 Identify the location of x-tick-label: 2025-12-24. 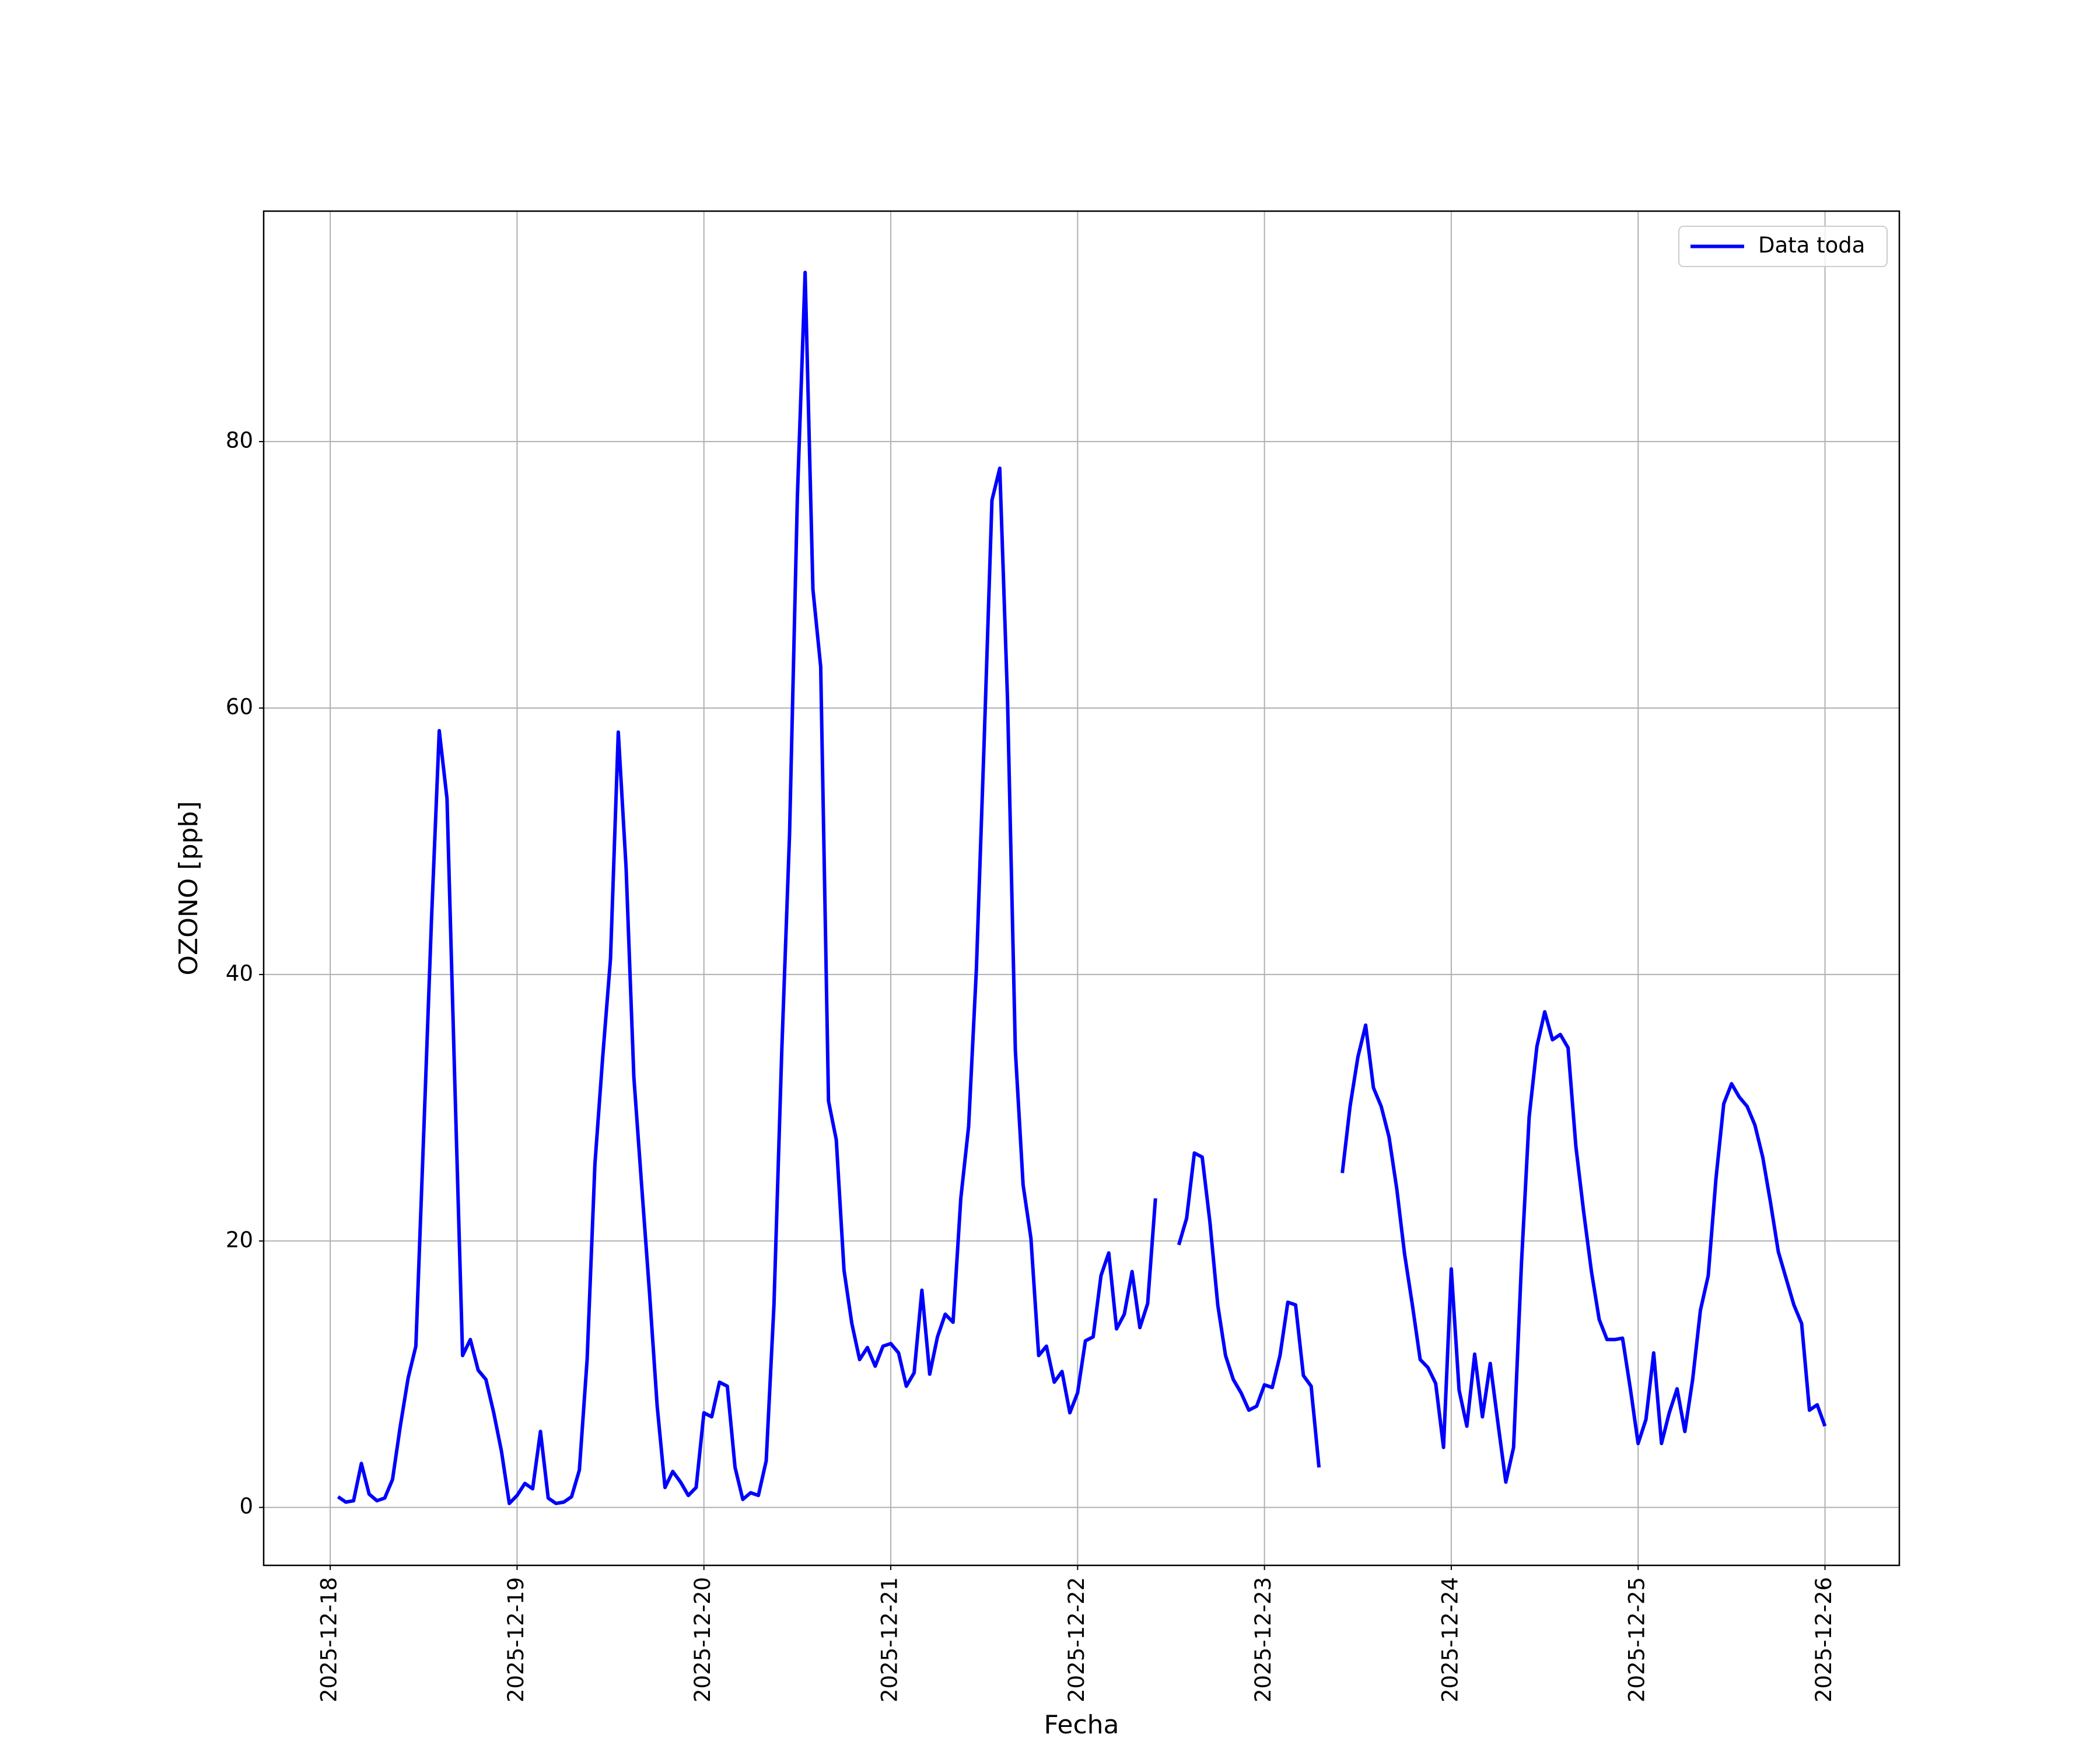
(1449, 1640).